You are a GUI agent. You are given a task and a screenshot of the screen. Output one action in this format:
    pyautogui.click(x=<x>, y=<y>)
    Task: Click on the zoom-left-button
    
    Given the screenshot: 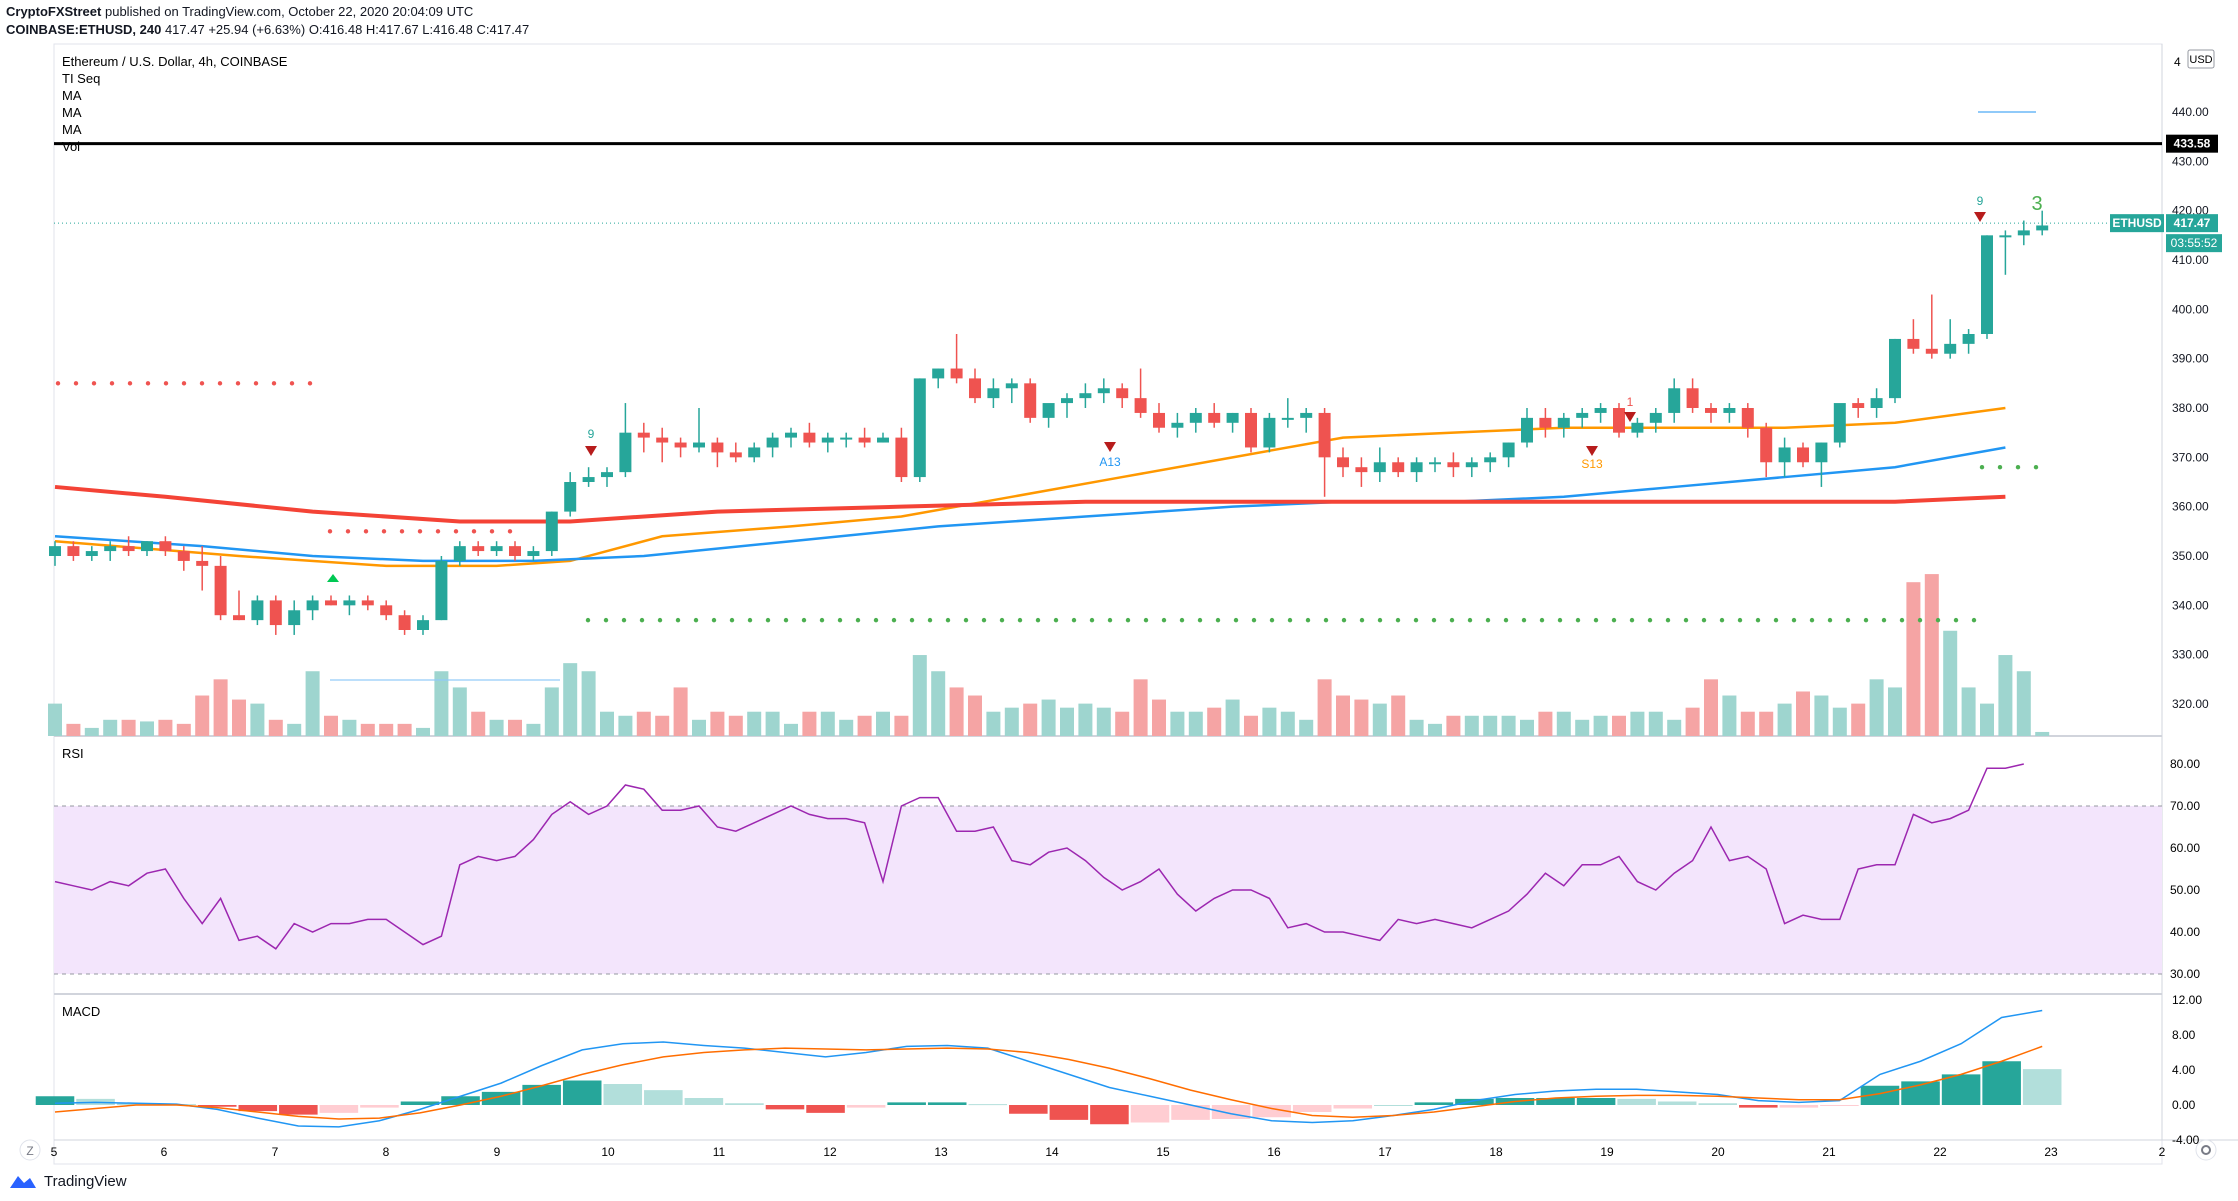 What is the action you would take?
    pyautogui.click(x=30, y=1150)
    